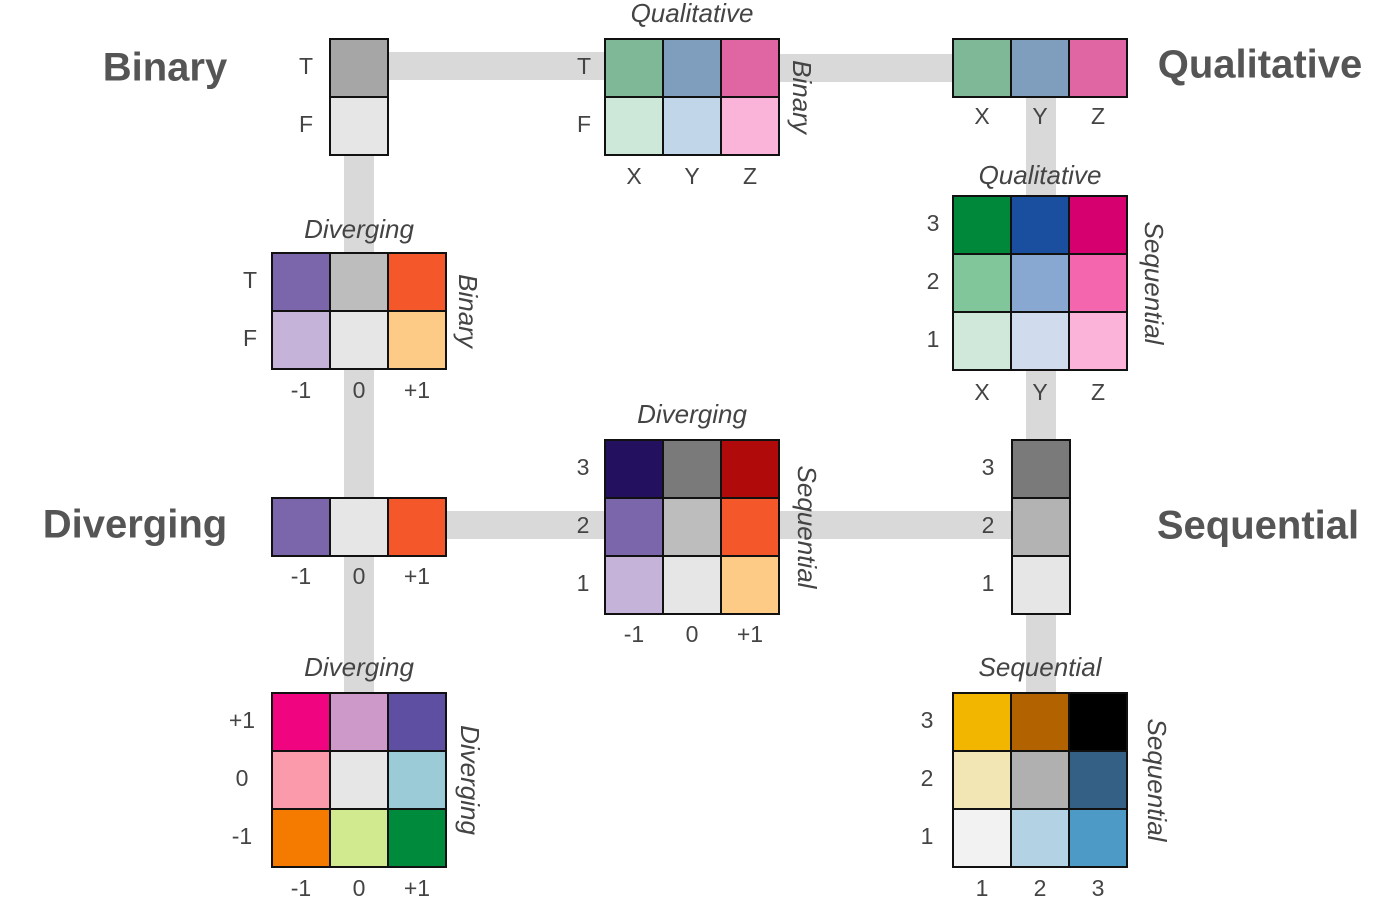  I want to click on color-grid: Diverging 3 2 1 -1 0 +1 Sequential, so click(700, 523).